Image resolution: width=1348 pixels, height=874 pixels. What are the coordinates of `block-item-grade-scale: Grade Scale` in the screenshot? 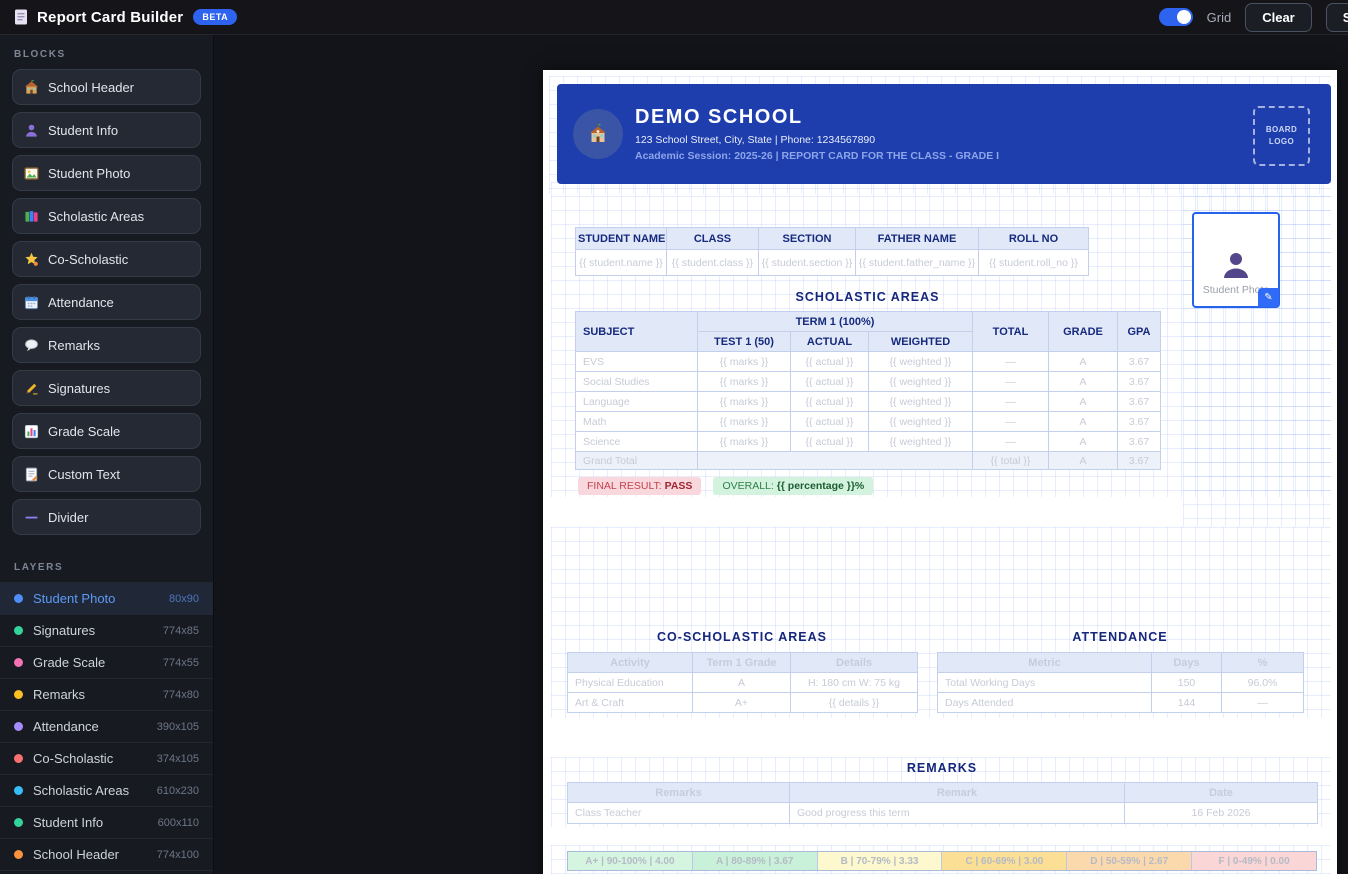 It's located at (106, 431).